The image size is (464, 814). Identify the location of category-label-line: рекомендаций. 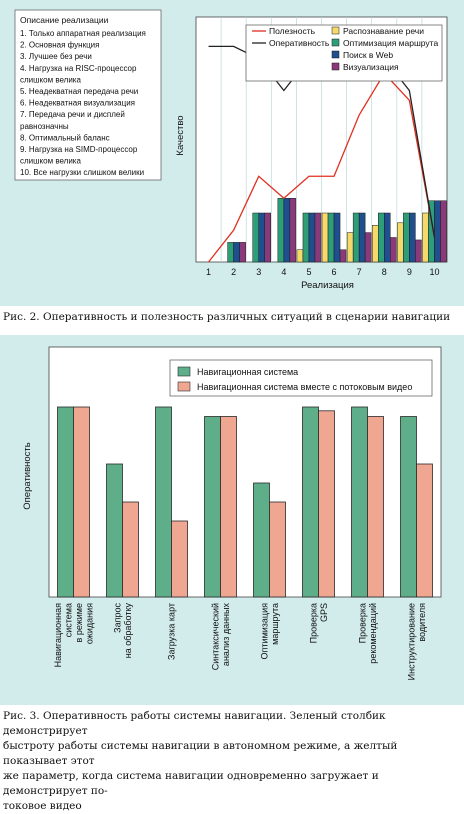
(373, 633).